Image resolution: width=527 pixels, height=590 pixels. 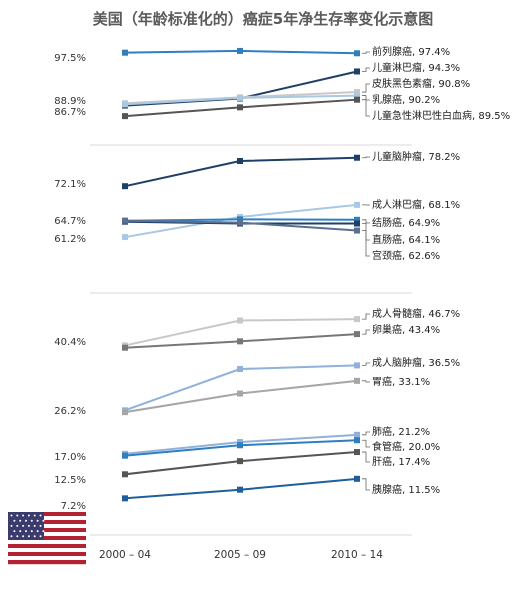 I want to click on y-tick-label: 72.1%, so click(x=70, y=184).